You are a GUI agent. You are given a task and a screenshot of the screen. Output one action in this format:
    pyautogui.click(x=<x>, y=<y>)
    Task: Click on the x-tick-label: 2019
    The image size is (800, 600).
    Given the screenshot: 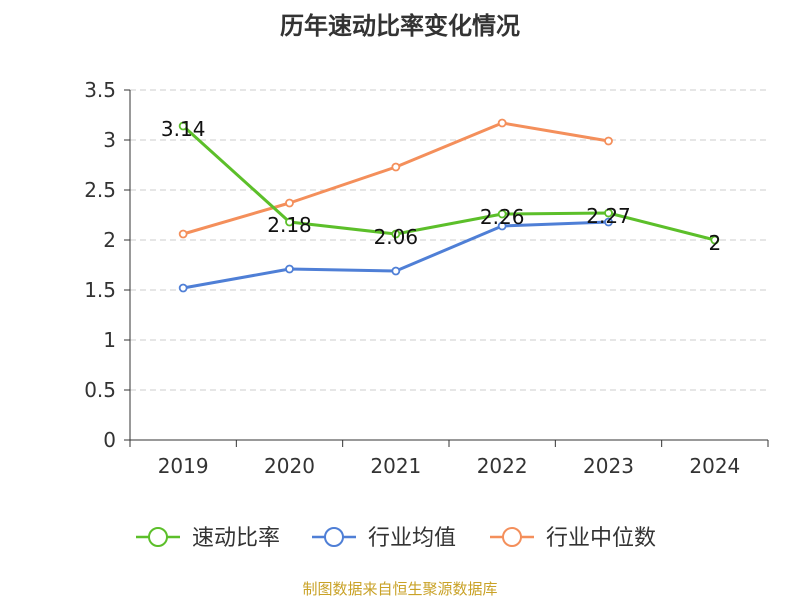 What is the action you would take?
    pyautogui.click(x=183, y=466)
    